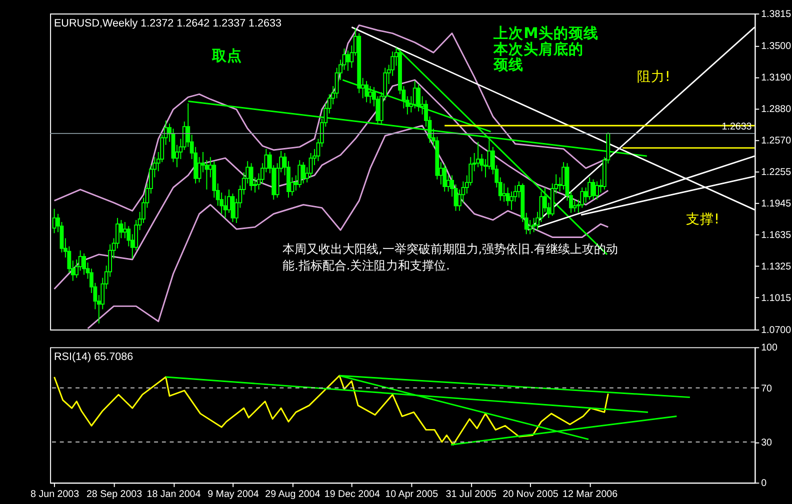 The image size is (792, 504). What do you see at coordinates (590, 494) in the screenshot?
I see `x-tick-label: 12 Mar 2006` at bounding box center [590, 494].